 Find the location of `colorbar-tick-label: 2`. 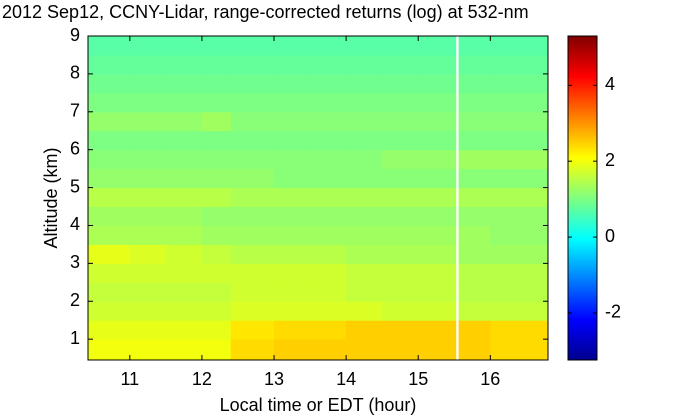

colorbar-tick-label: 2 is located at coordinates (610, 160).